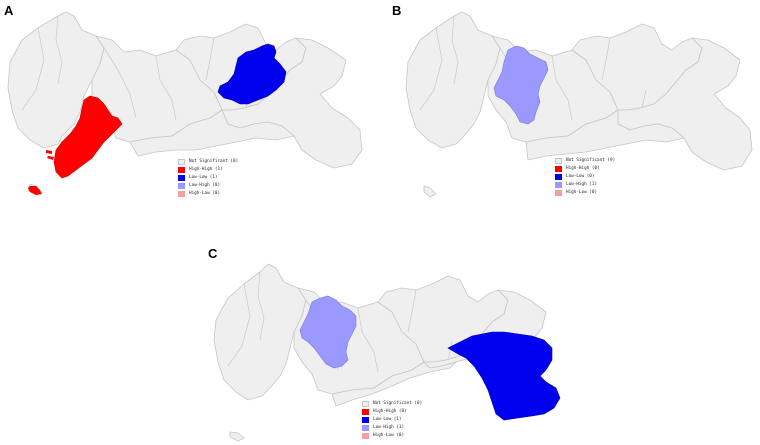  What do you see at coordinates (213, 253) in the screenshot?
I see `panel-c-letter: C` at bounding box center [213, 253].